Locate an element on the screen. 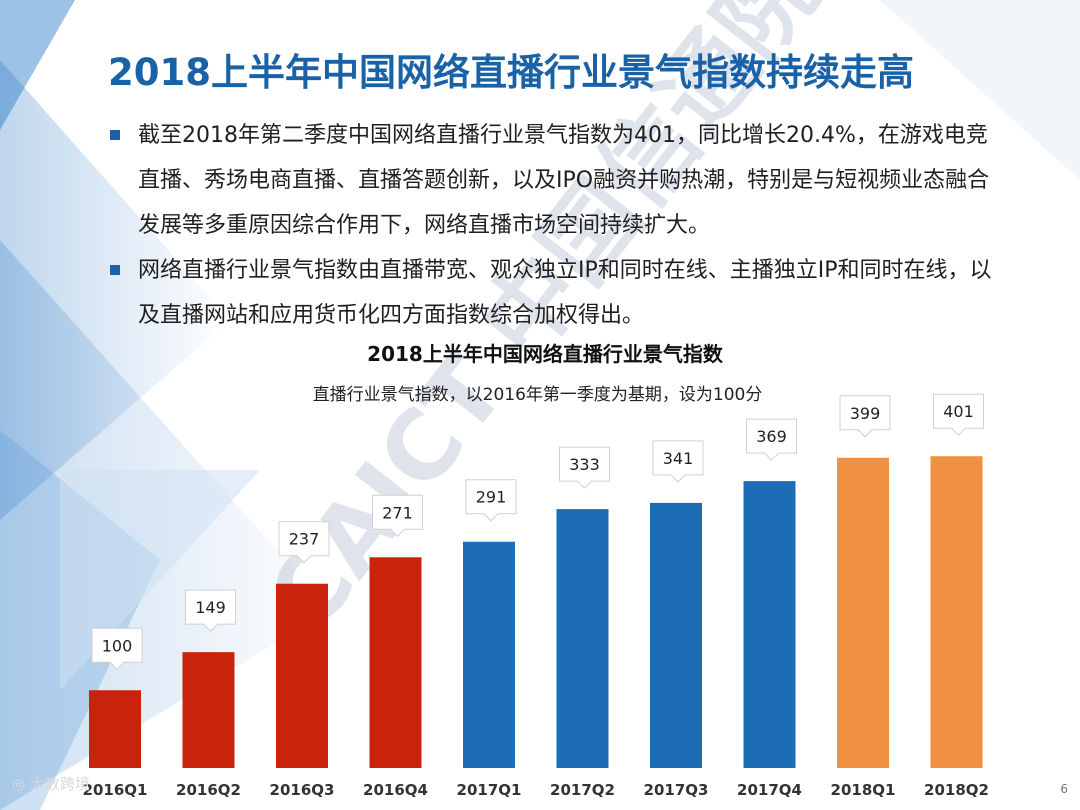  data-label-box-2017Q4 is located at coordinates (771, 439).